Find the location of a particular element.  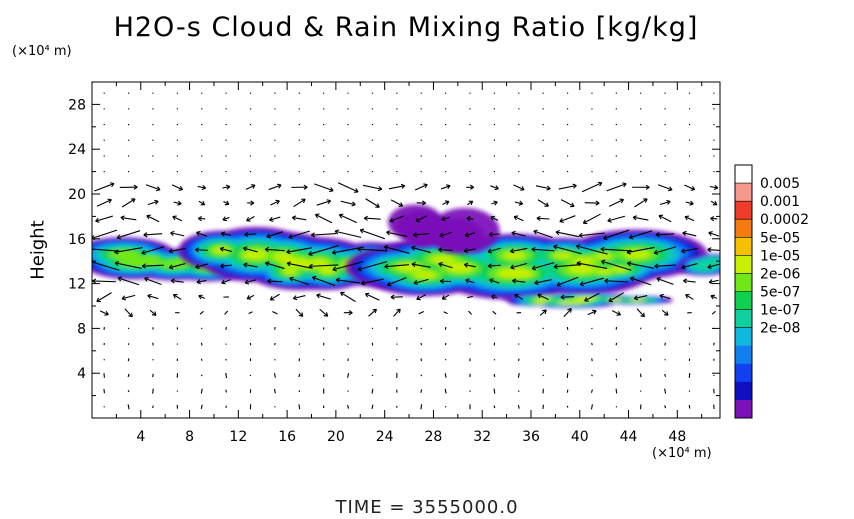

colorbar-label: 2e-08 is located at coordinates (780, 329).